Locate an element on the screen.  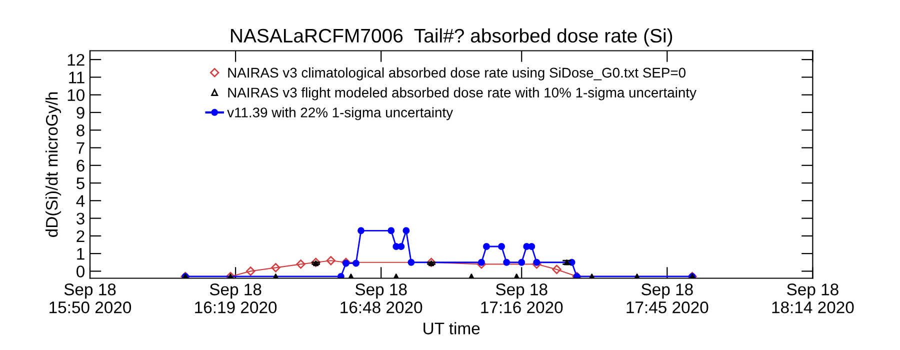
legend-label: NAIRAS v3 flight modeled absorbed dose rate with 10% 1-sigma uncertainty is located at coordinates (462, 93).